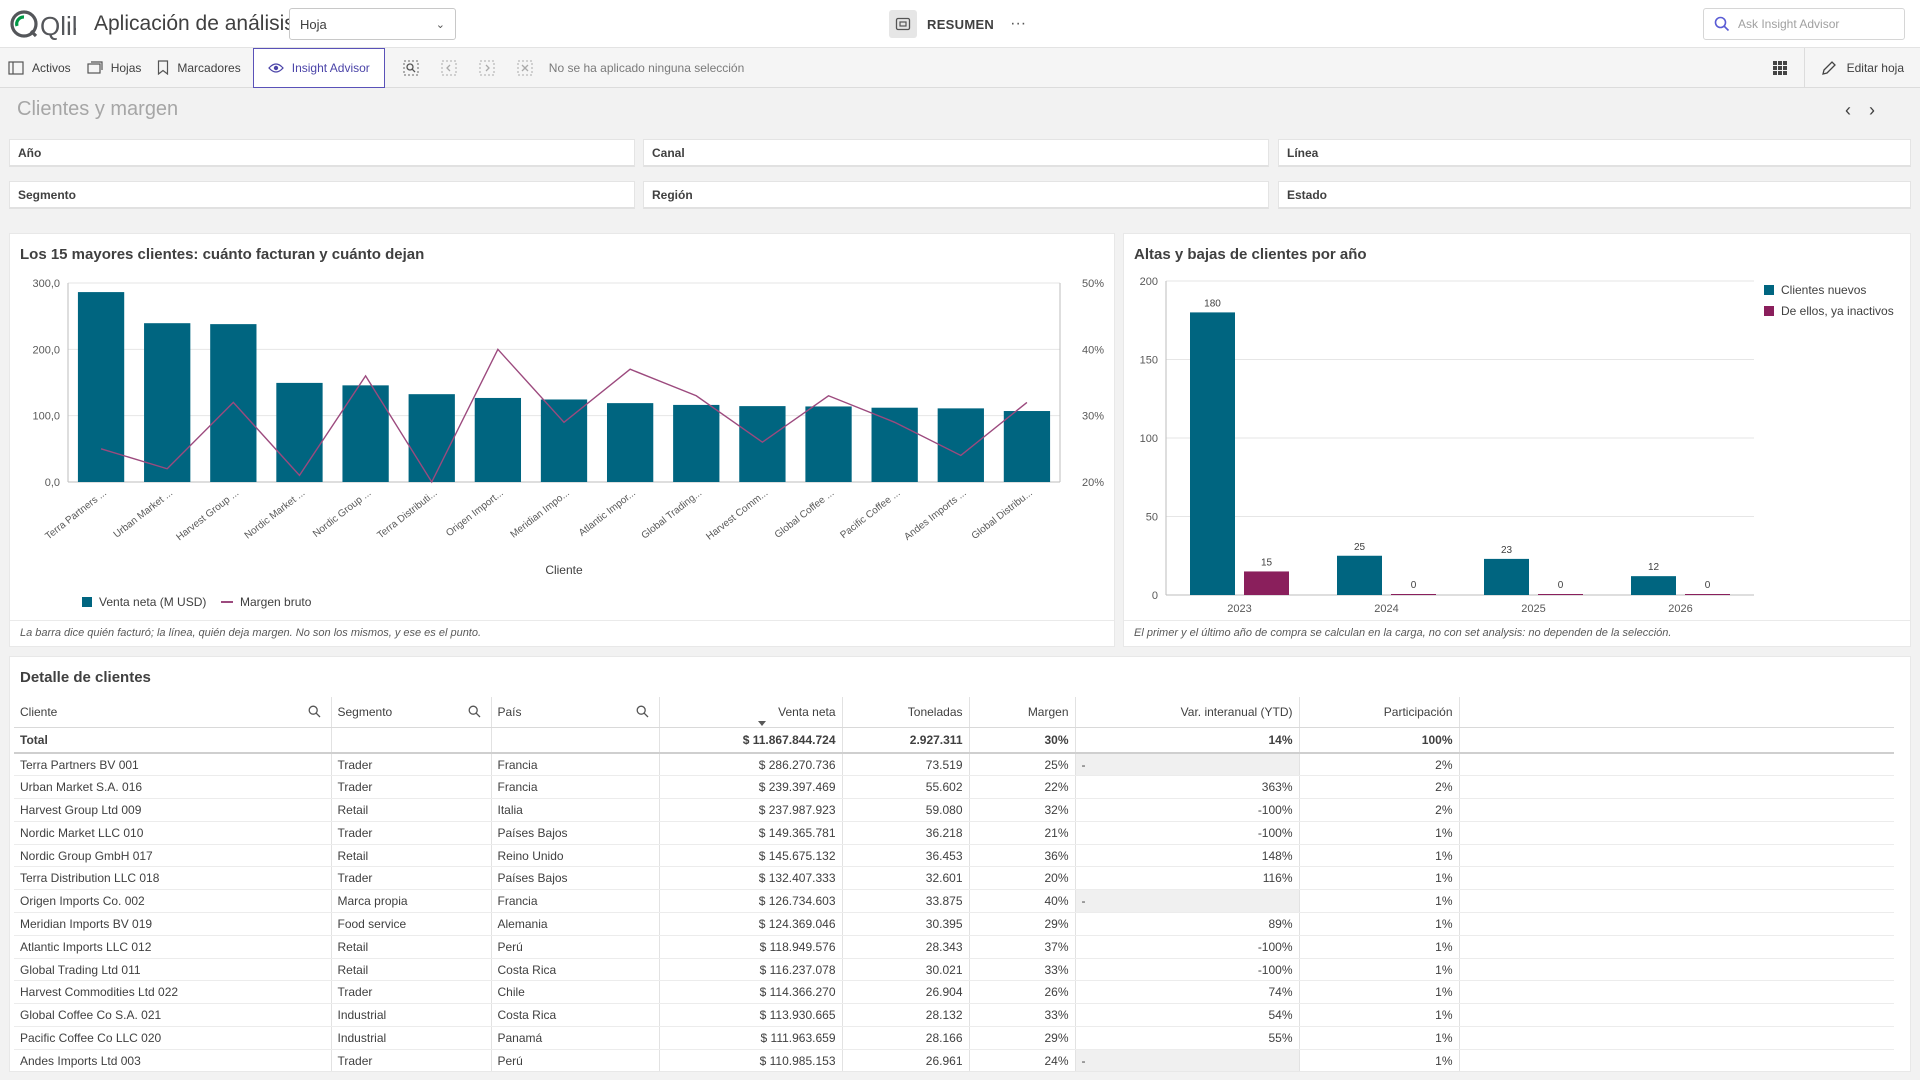 The width and height of the screenshot is (1920, 1080). I want to click on sheet-selector: Hoja ⌄, so click(372, 24).